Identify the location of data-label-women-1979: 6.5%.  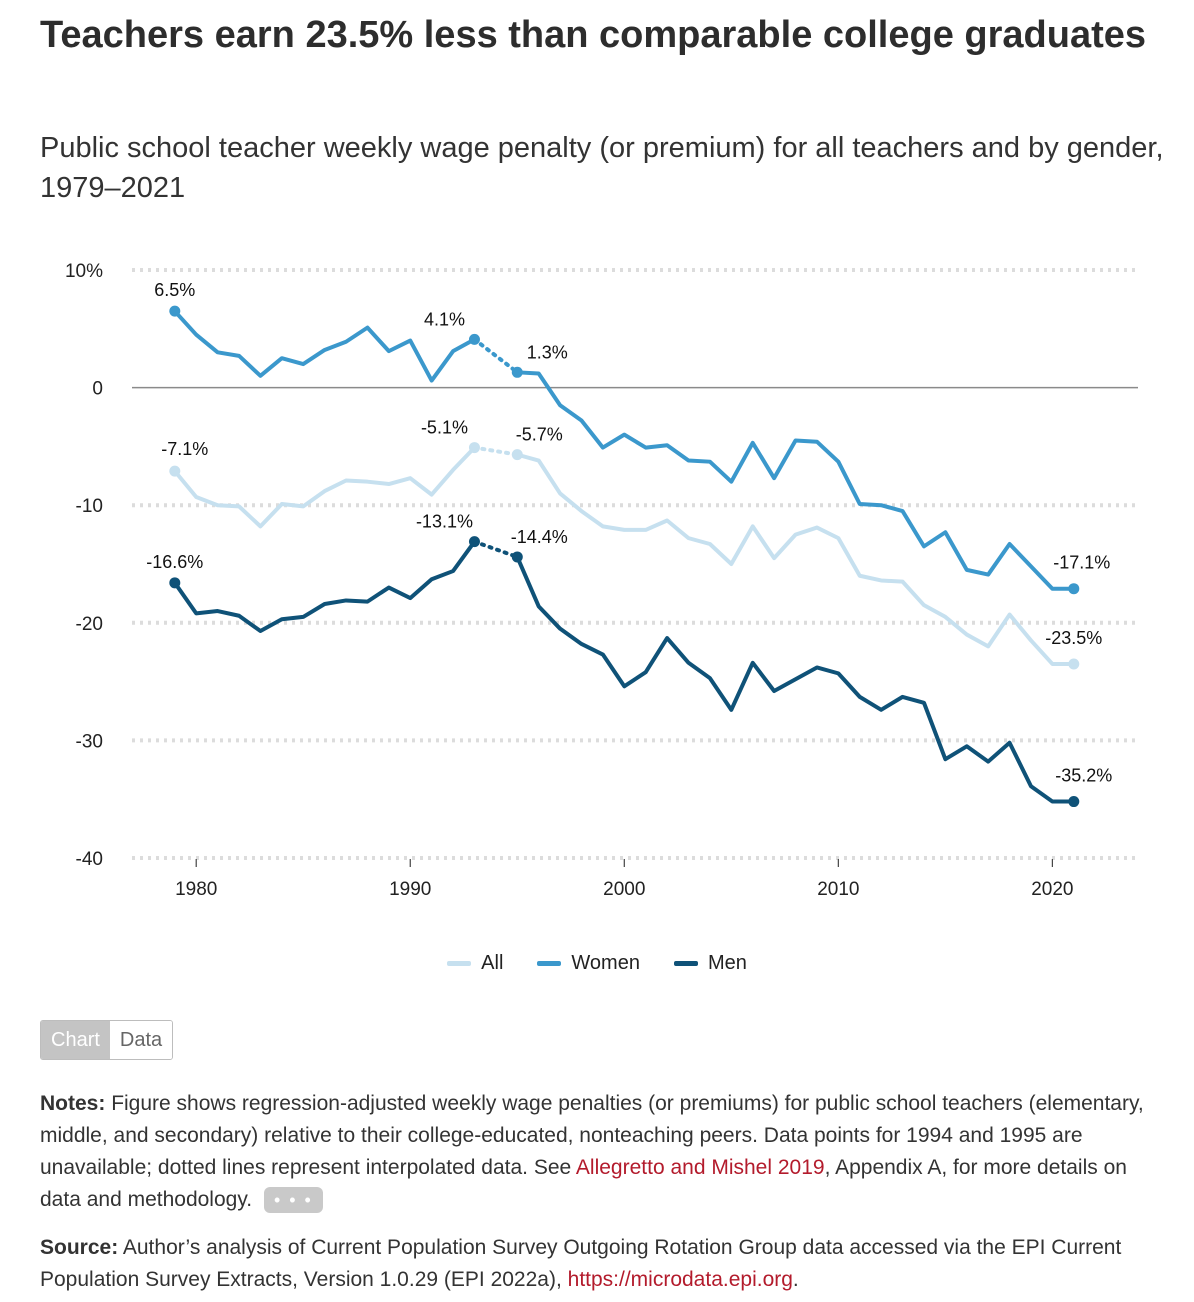
(174, 290).